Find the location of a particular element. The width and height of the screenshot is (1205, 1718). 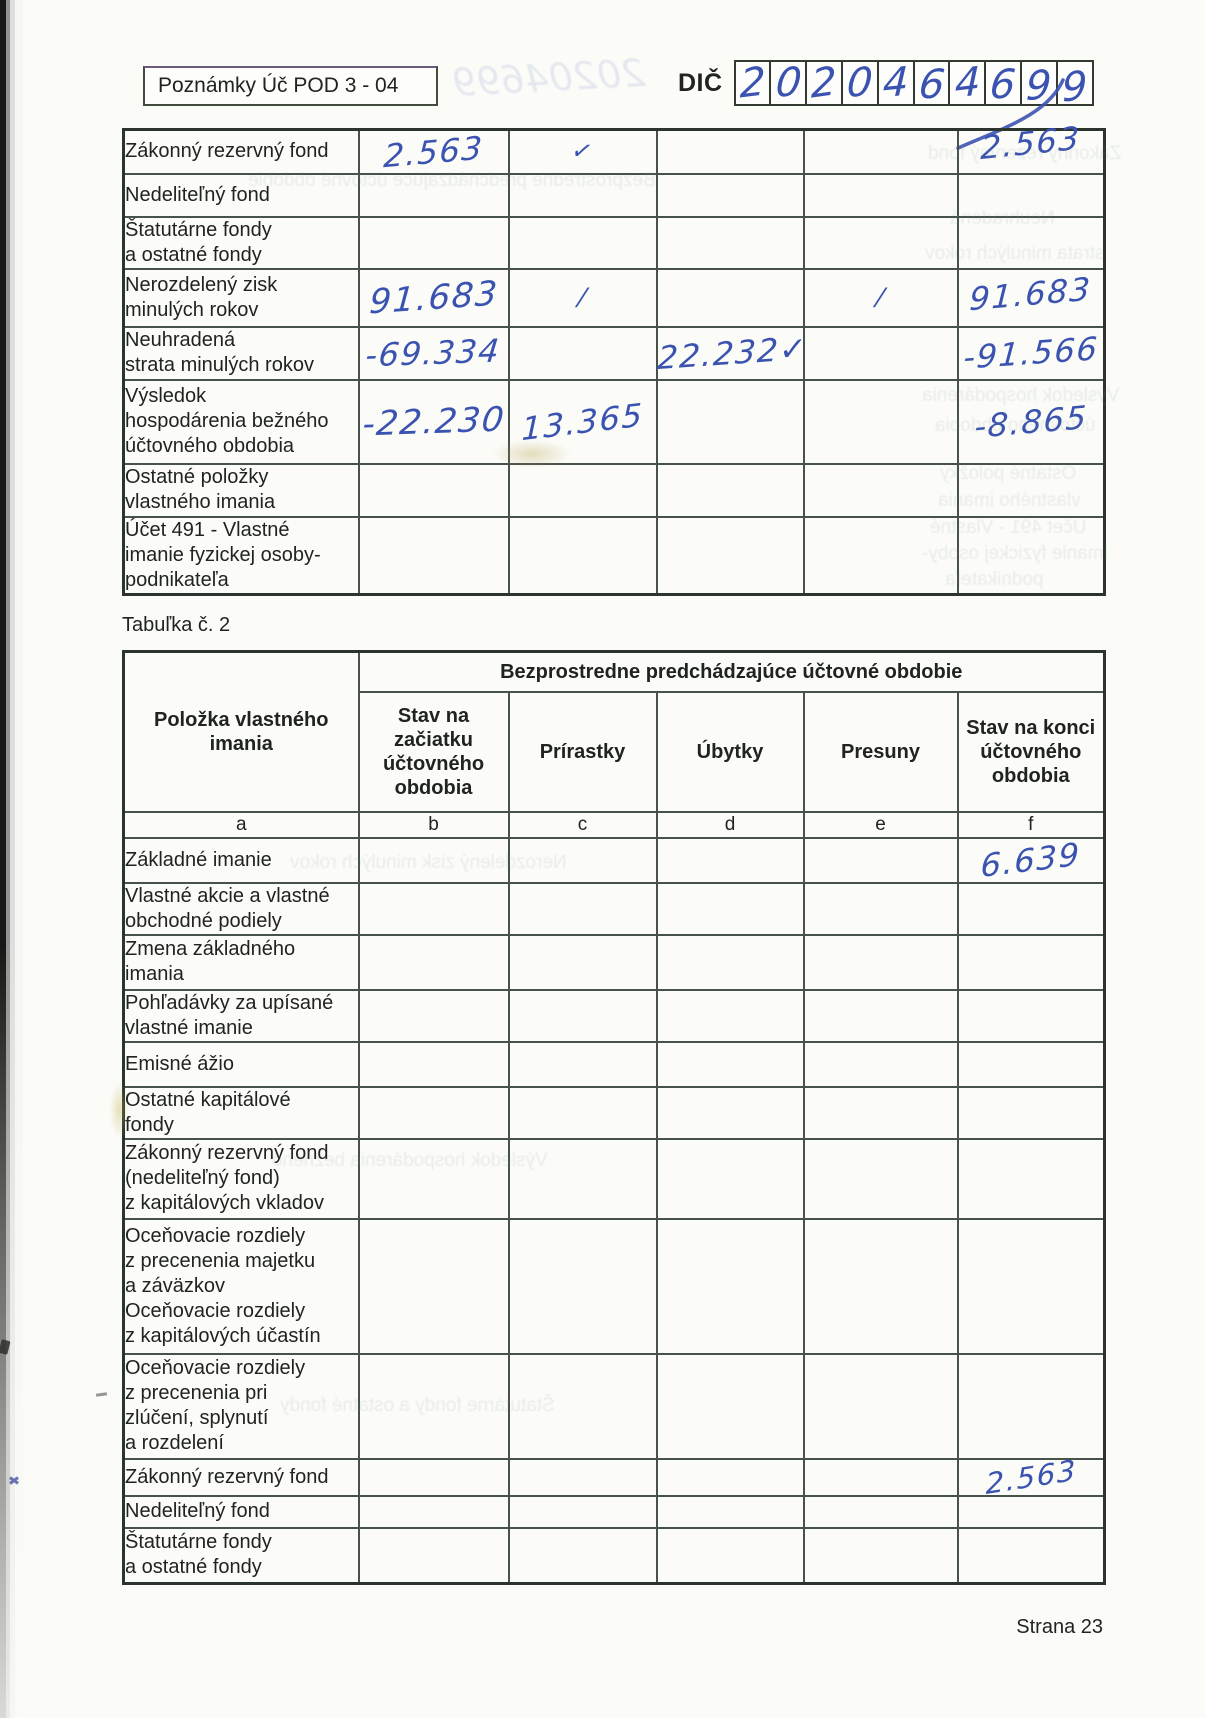

table-row: Emisné ážio is located at coordinates (614, 1064).